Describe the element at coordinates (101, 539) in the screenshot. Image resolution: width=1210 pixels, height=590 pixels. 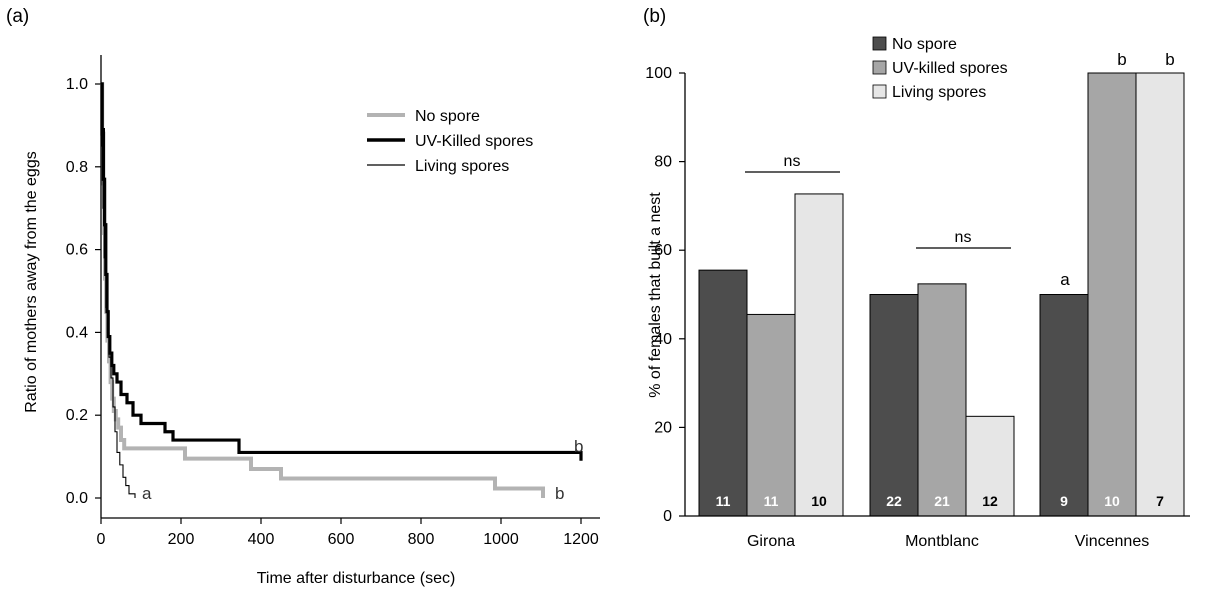
I see `survival-x-tick-label: 0` at that location.